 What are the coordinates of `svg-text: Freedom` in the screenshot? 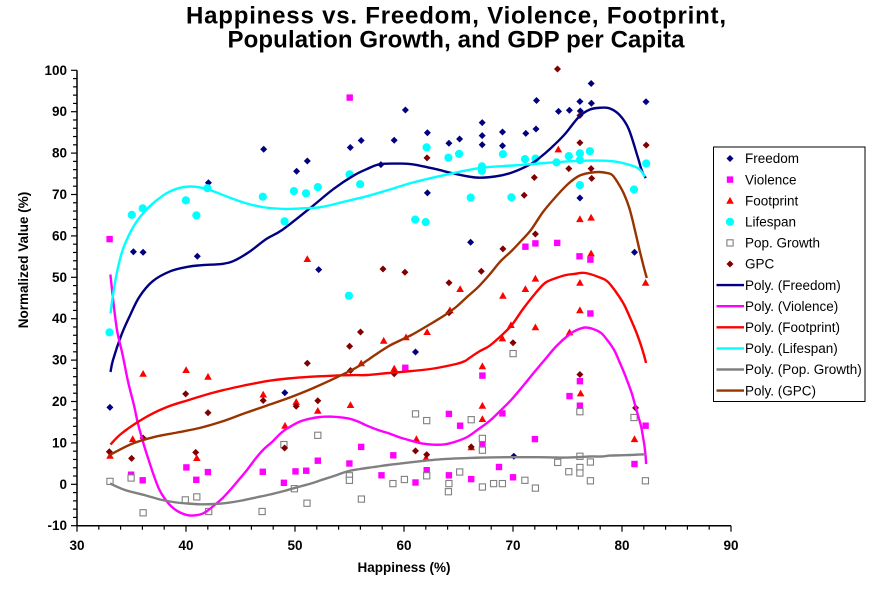 It's located at (772, 158).